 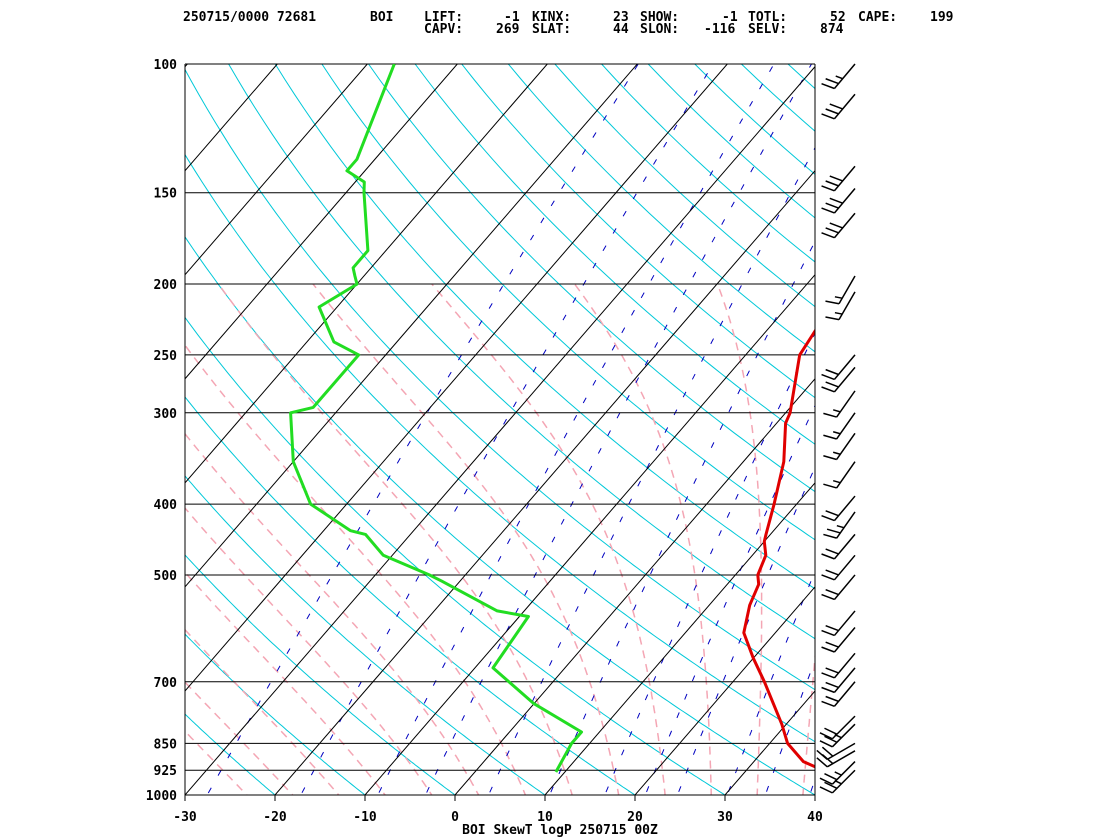 What do you see at coordinates (508, 29) in the screenshot?
I see `header-field: 269` at bounding box center [508, 29].